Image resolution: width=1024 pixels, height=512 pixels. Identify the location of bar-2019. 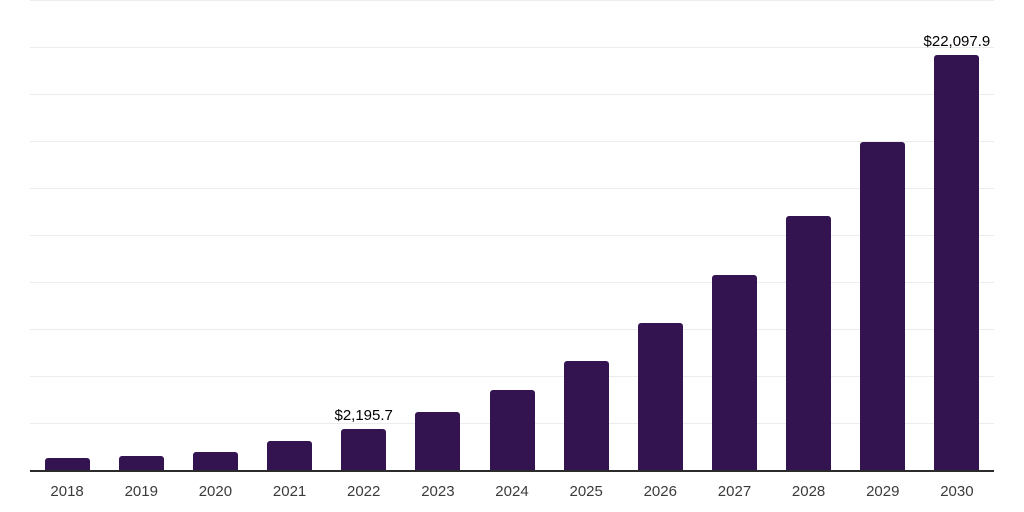
(141, 463).